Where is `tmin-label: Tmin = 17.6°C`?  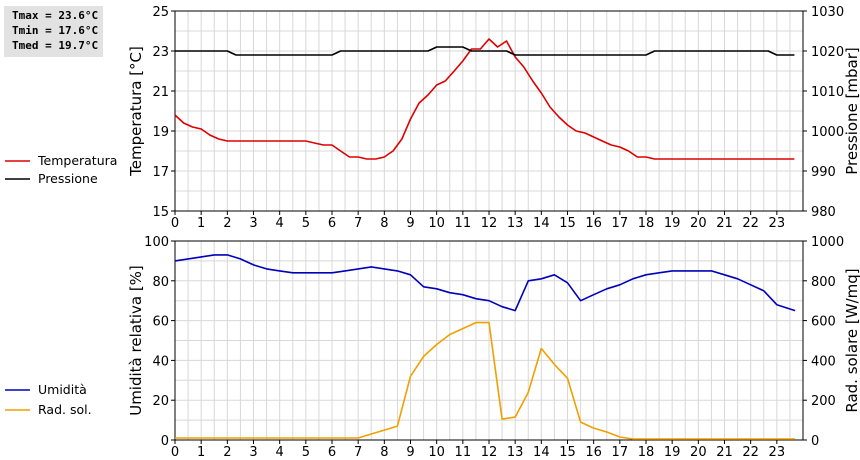 tmin-label: Tmin = 17.6°C is located at coordinates (55, 30).